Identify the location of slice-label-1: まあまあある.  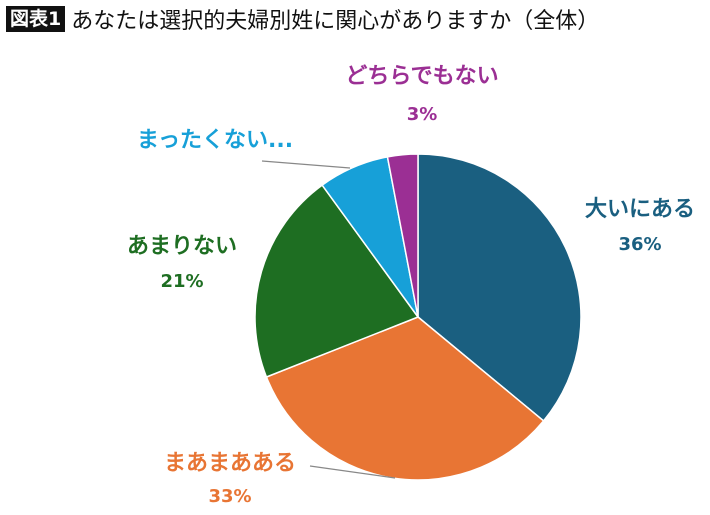
(230, 463).